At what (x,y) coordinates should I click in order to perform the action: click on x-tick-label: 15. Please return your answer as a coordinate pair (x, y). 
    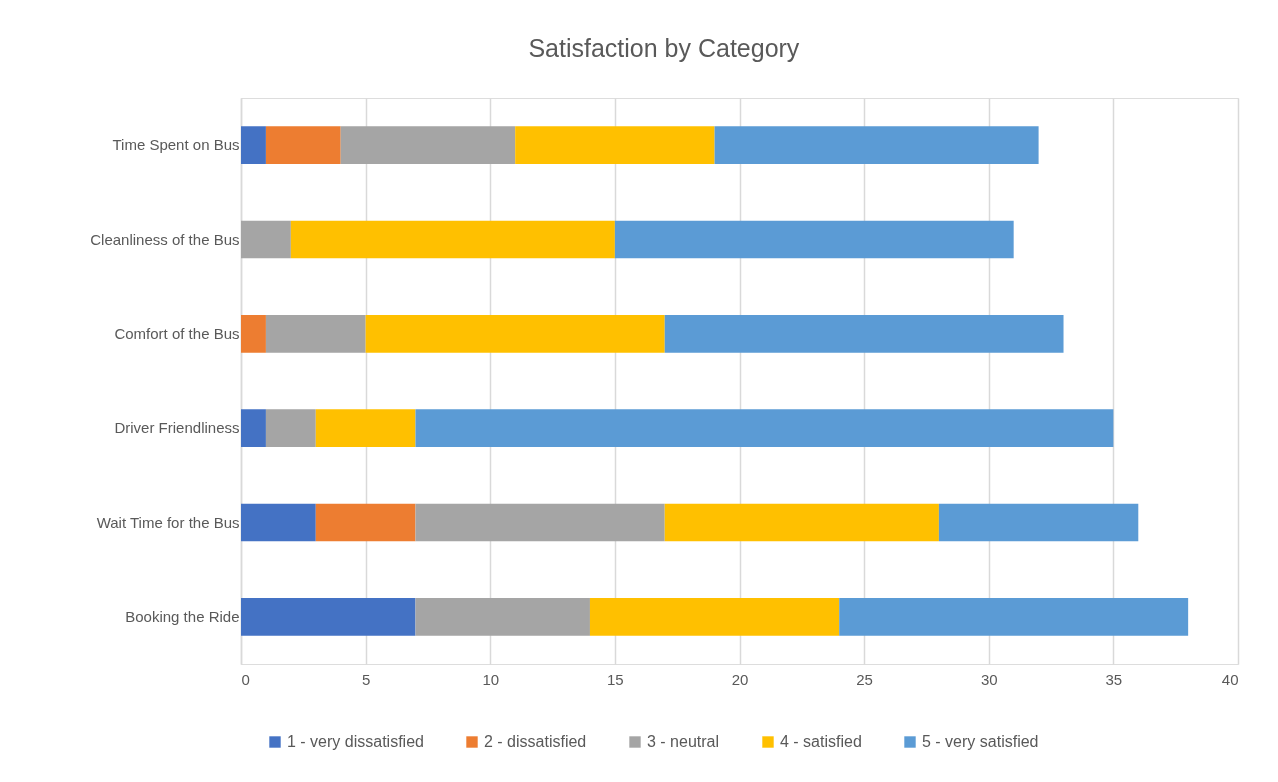
    Looking at the image, I should click on (615, 679).